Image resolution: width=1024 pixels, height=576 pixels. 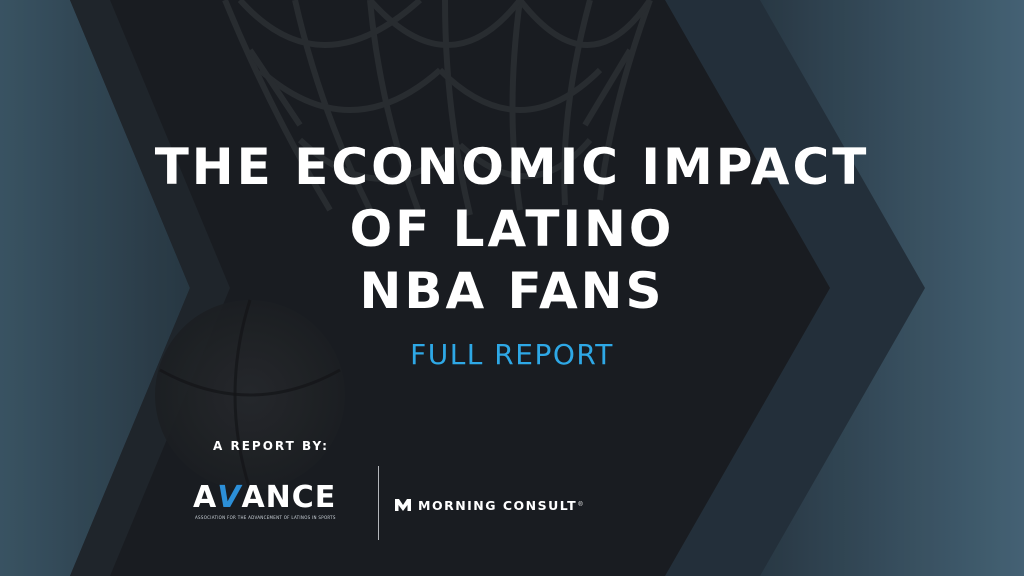 What do you see at coordinates (271, 446) in the screenshot?
I see `report-by-label: A REPORT BY:` at bounding box center [271, 446].